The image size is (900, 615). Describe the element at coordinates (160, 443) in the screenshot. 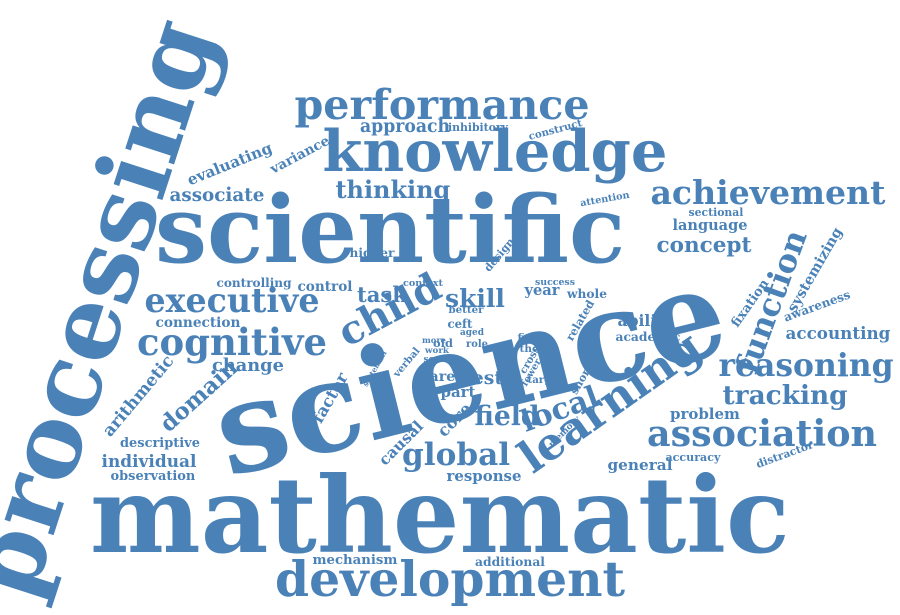

I see `word-descriptive: descriptive` at that location.